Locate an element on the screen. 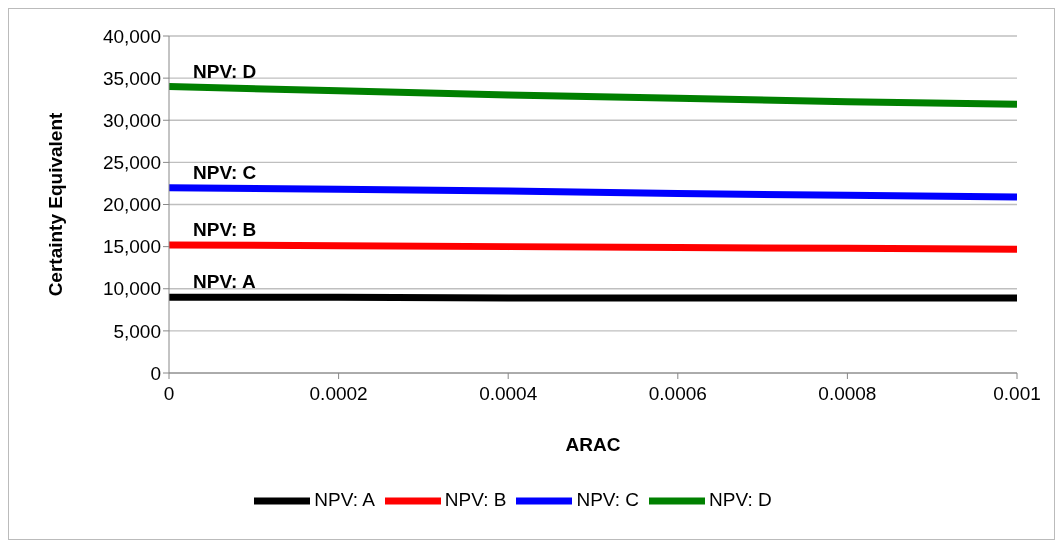  y-tick-label: 5,000 is located at coordinates (137, 331).